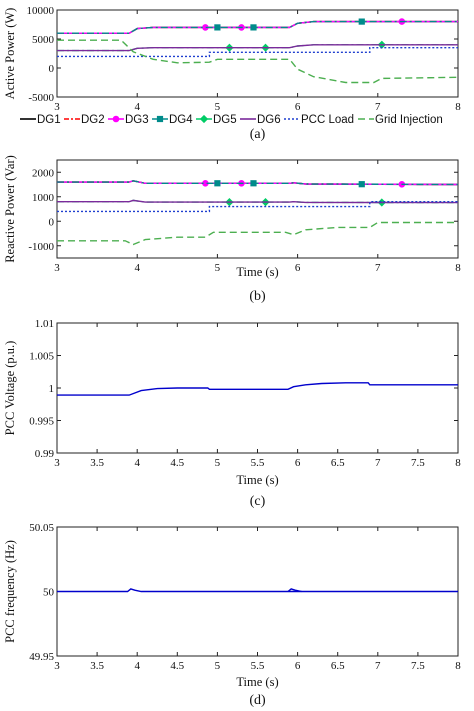  Describe the element at coordinates (97, 463) in the screenshot. I see `x-tick-label: 3.5` at that location.